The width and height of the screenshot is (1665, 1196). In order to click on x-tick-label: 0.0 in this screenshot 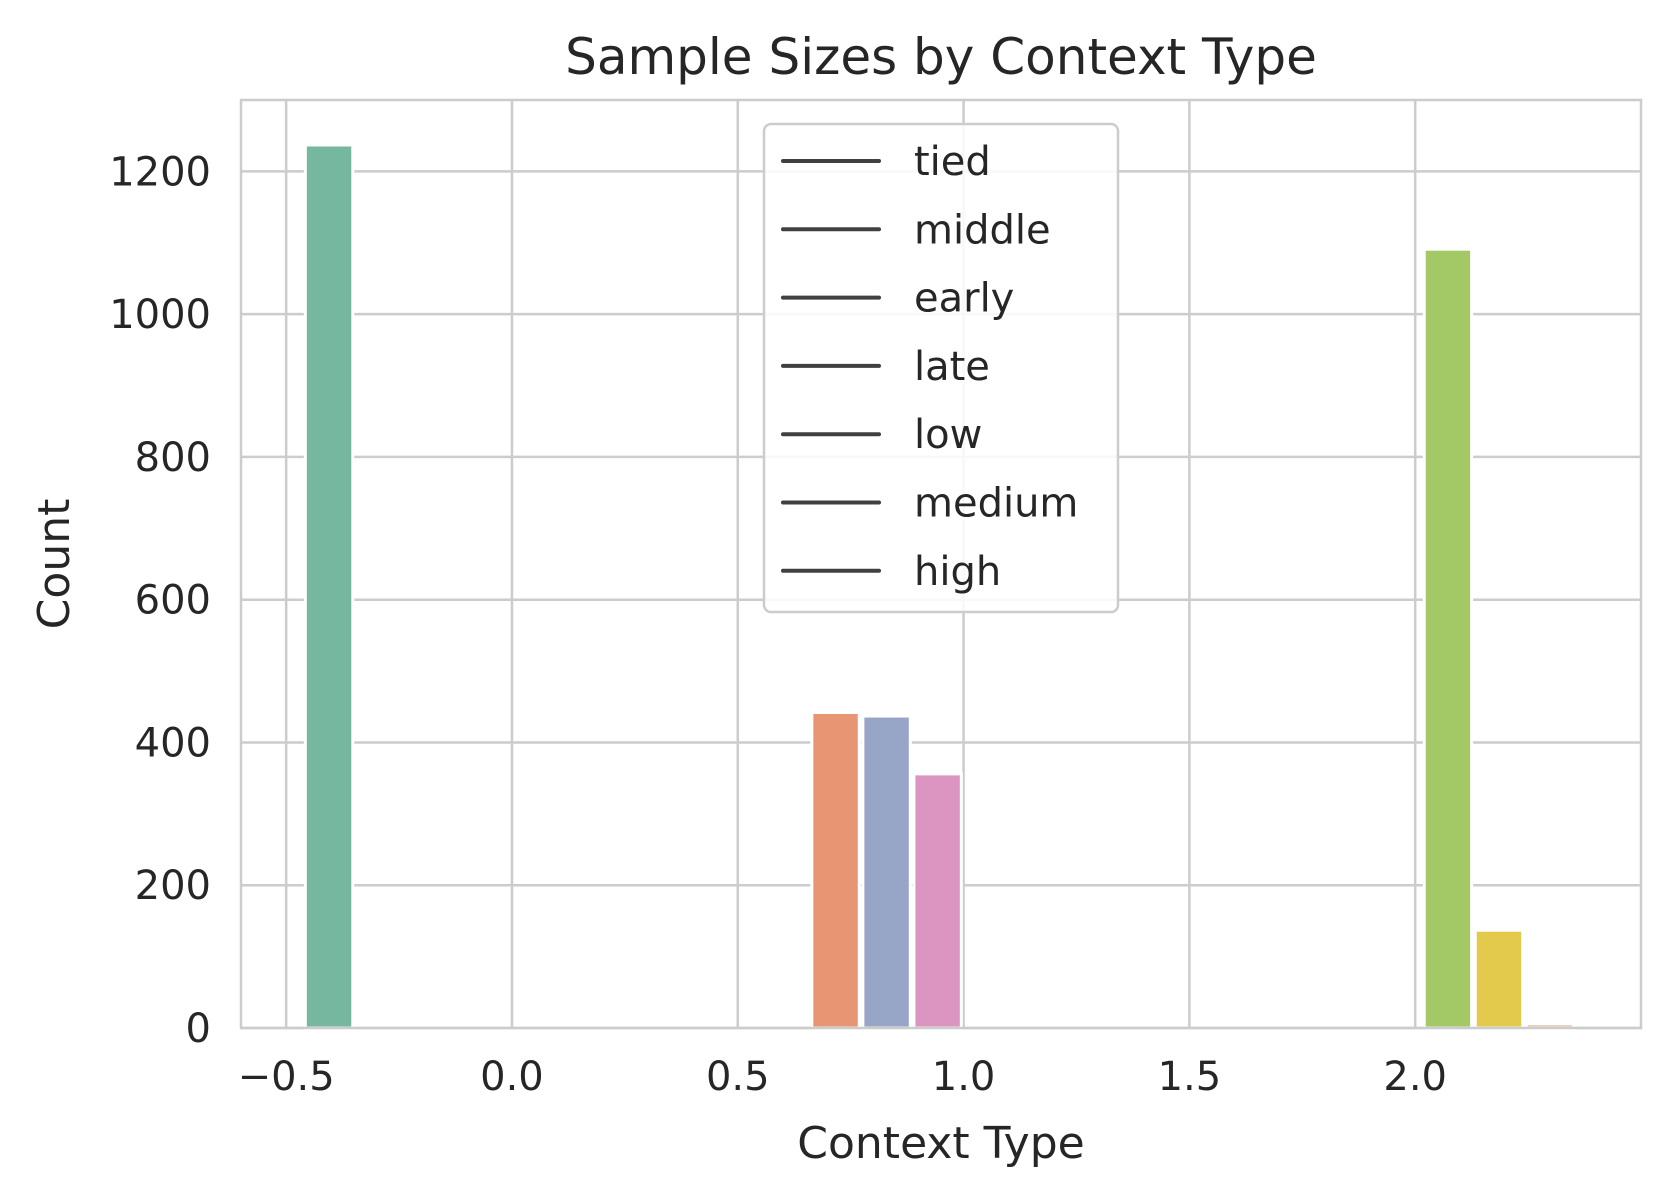, I will do `click(512, 1077)`.